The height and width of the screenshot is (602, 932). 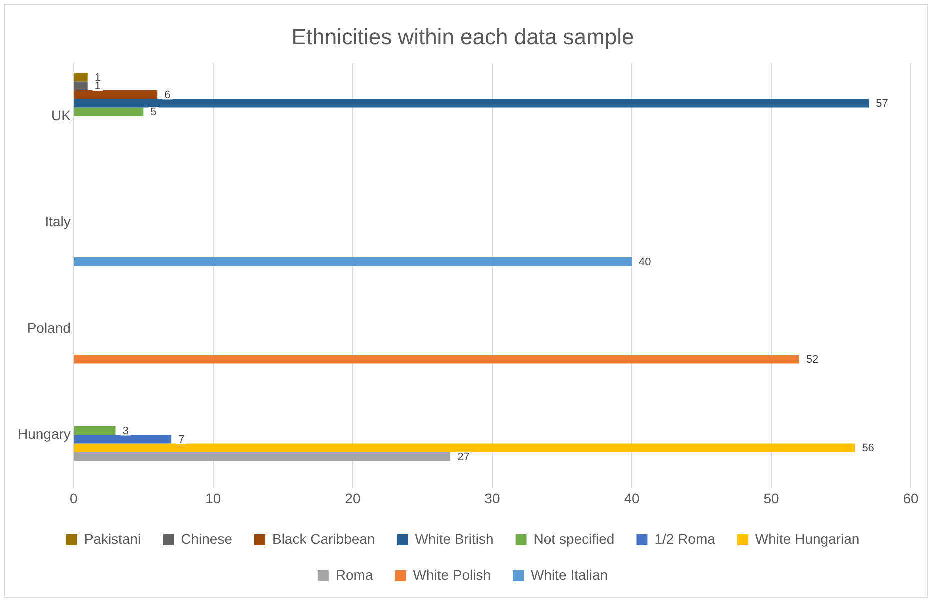 I want to click on legend-label: Black Caribbean, so click(x=324, y=538).